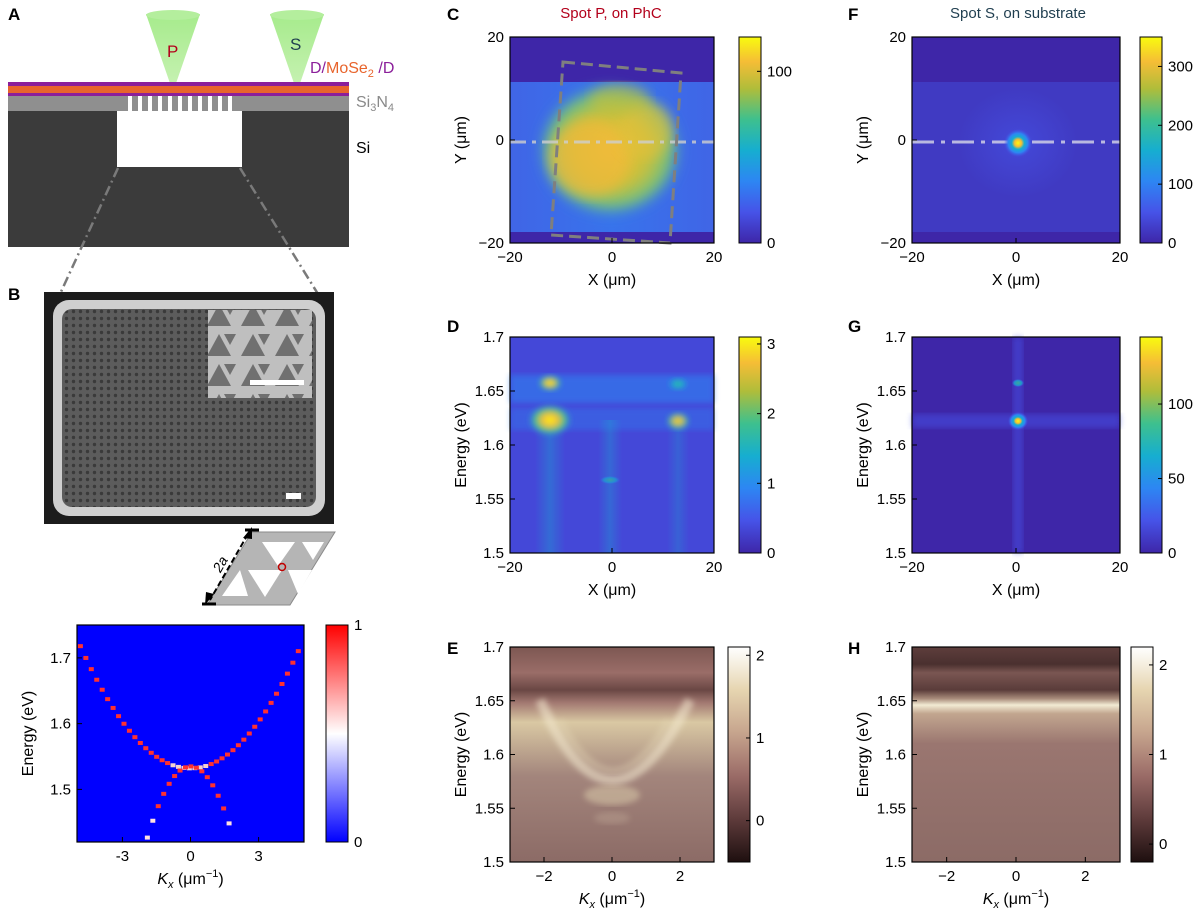  Describe the element at coordinates (258, 856) in the screenshot. I see `x-tick-label: 3` at that location.